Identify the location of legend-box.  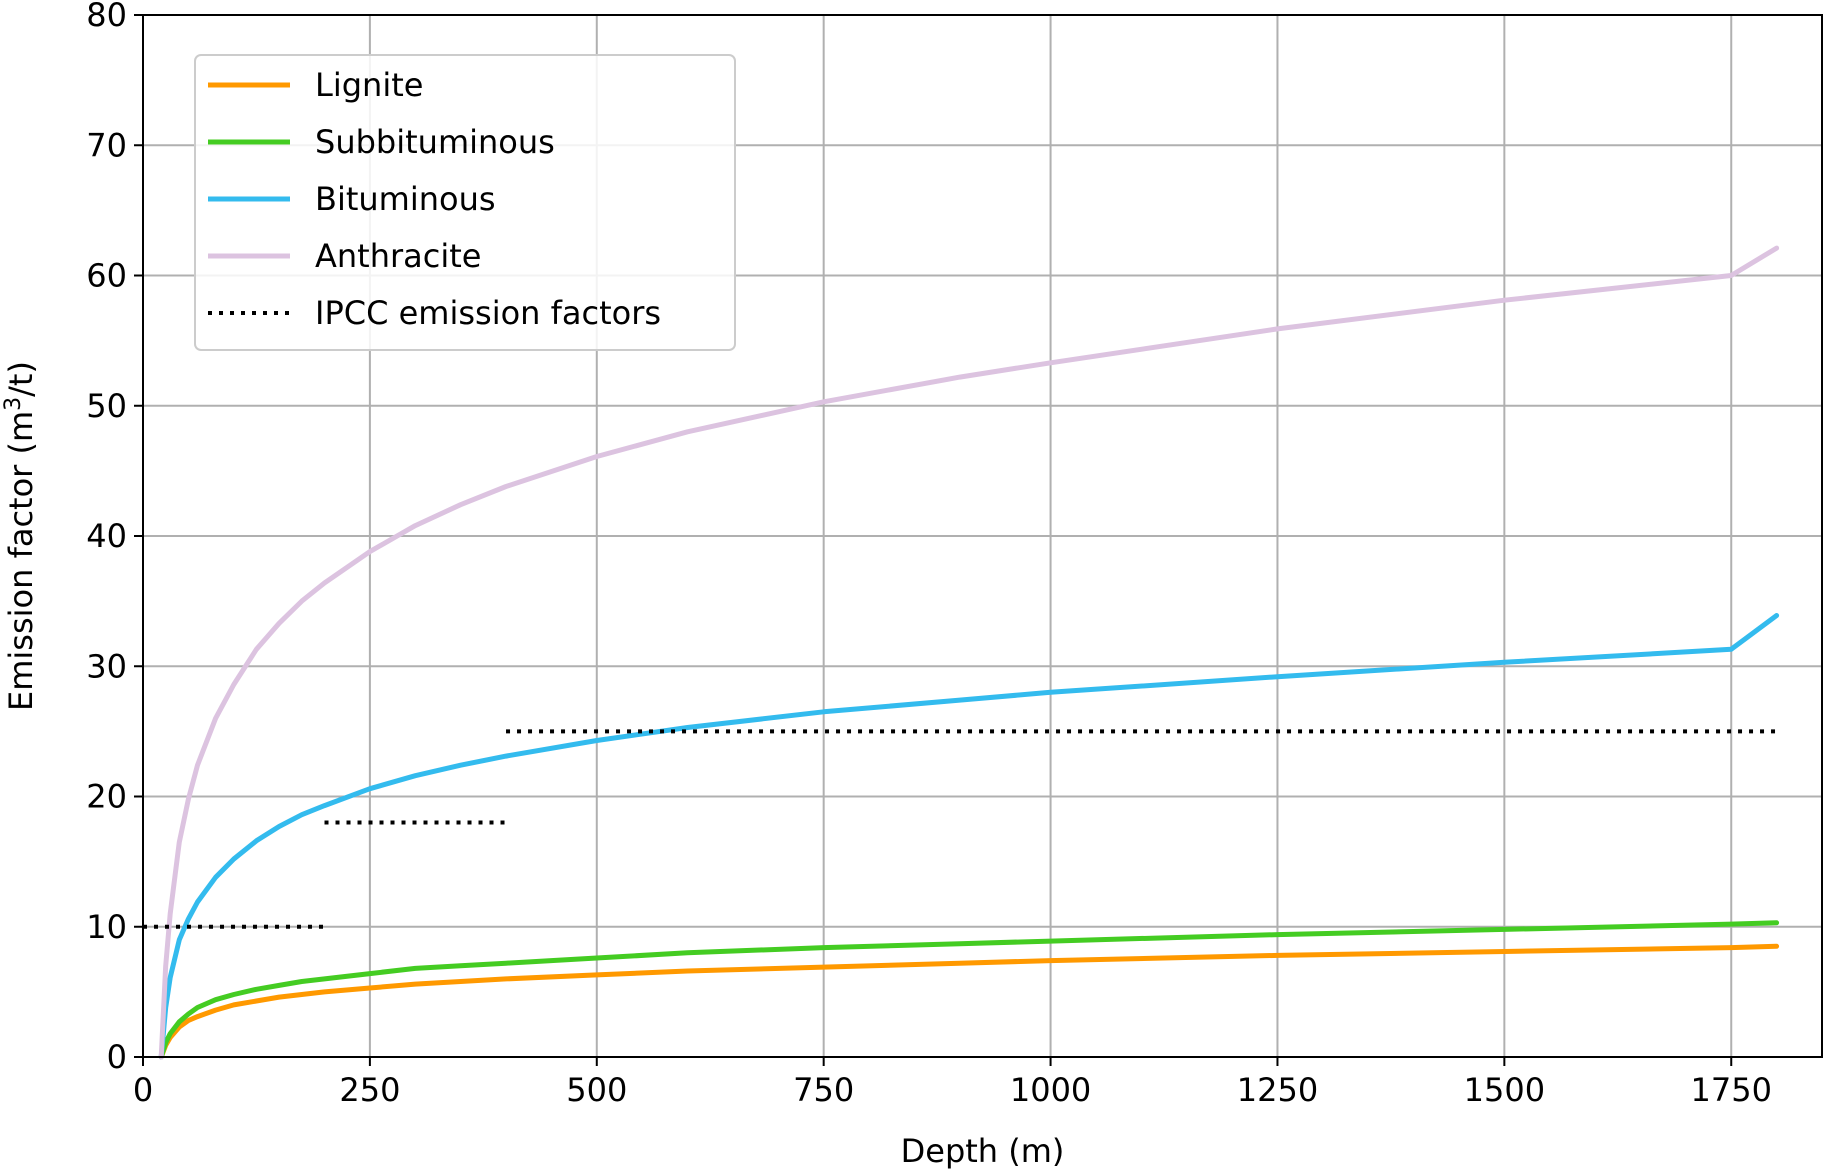
(465, 202).